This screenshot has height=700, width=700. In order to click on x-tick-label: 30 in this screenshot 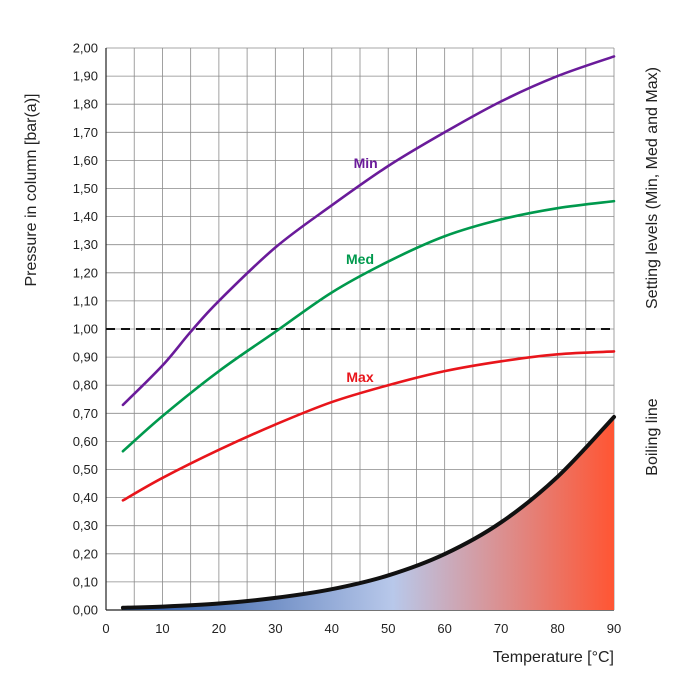, I will do `click(275, 628)`.